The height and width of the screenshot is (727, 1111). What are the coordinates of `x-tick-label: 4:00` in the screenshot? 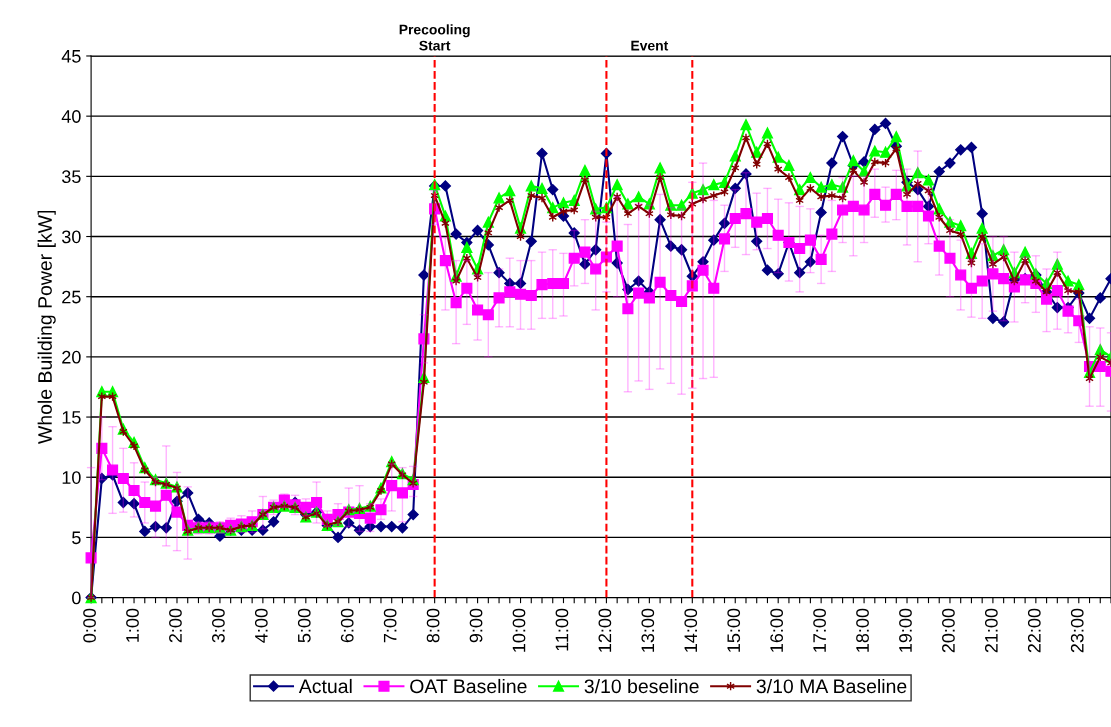 It's located at (261, 625).